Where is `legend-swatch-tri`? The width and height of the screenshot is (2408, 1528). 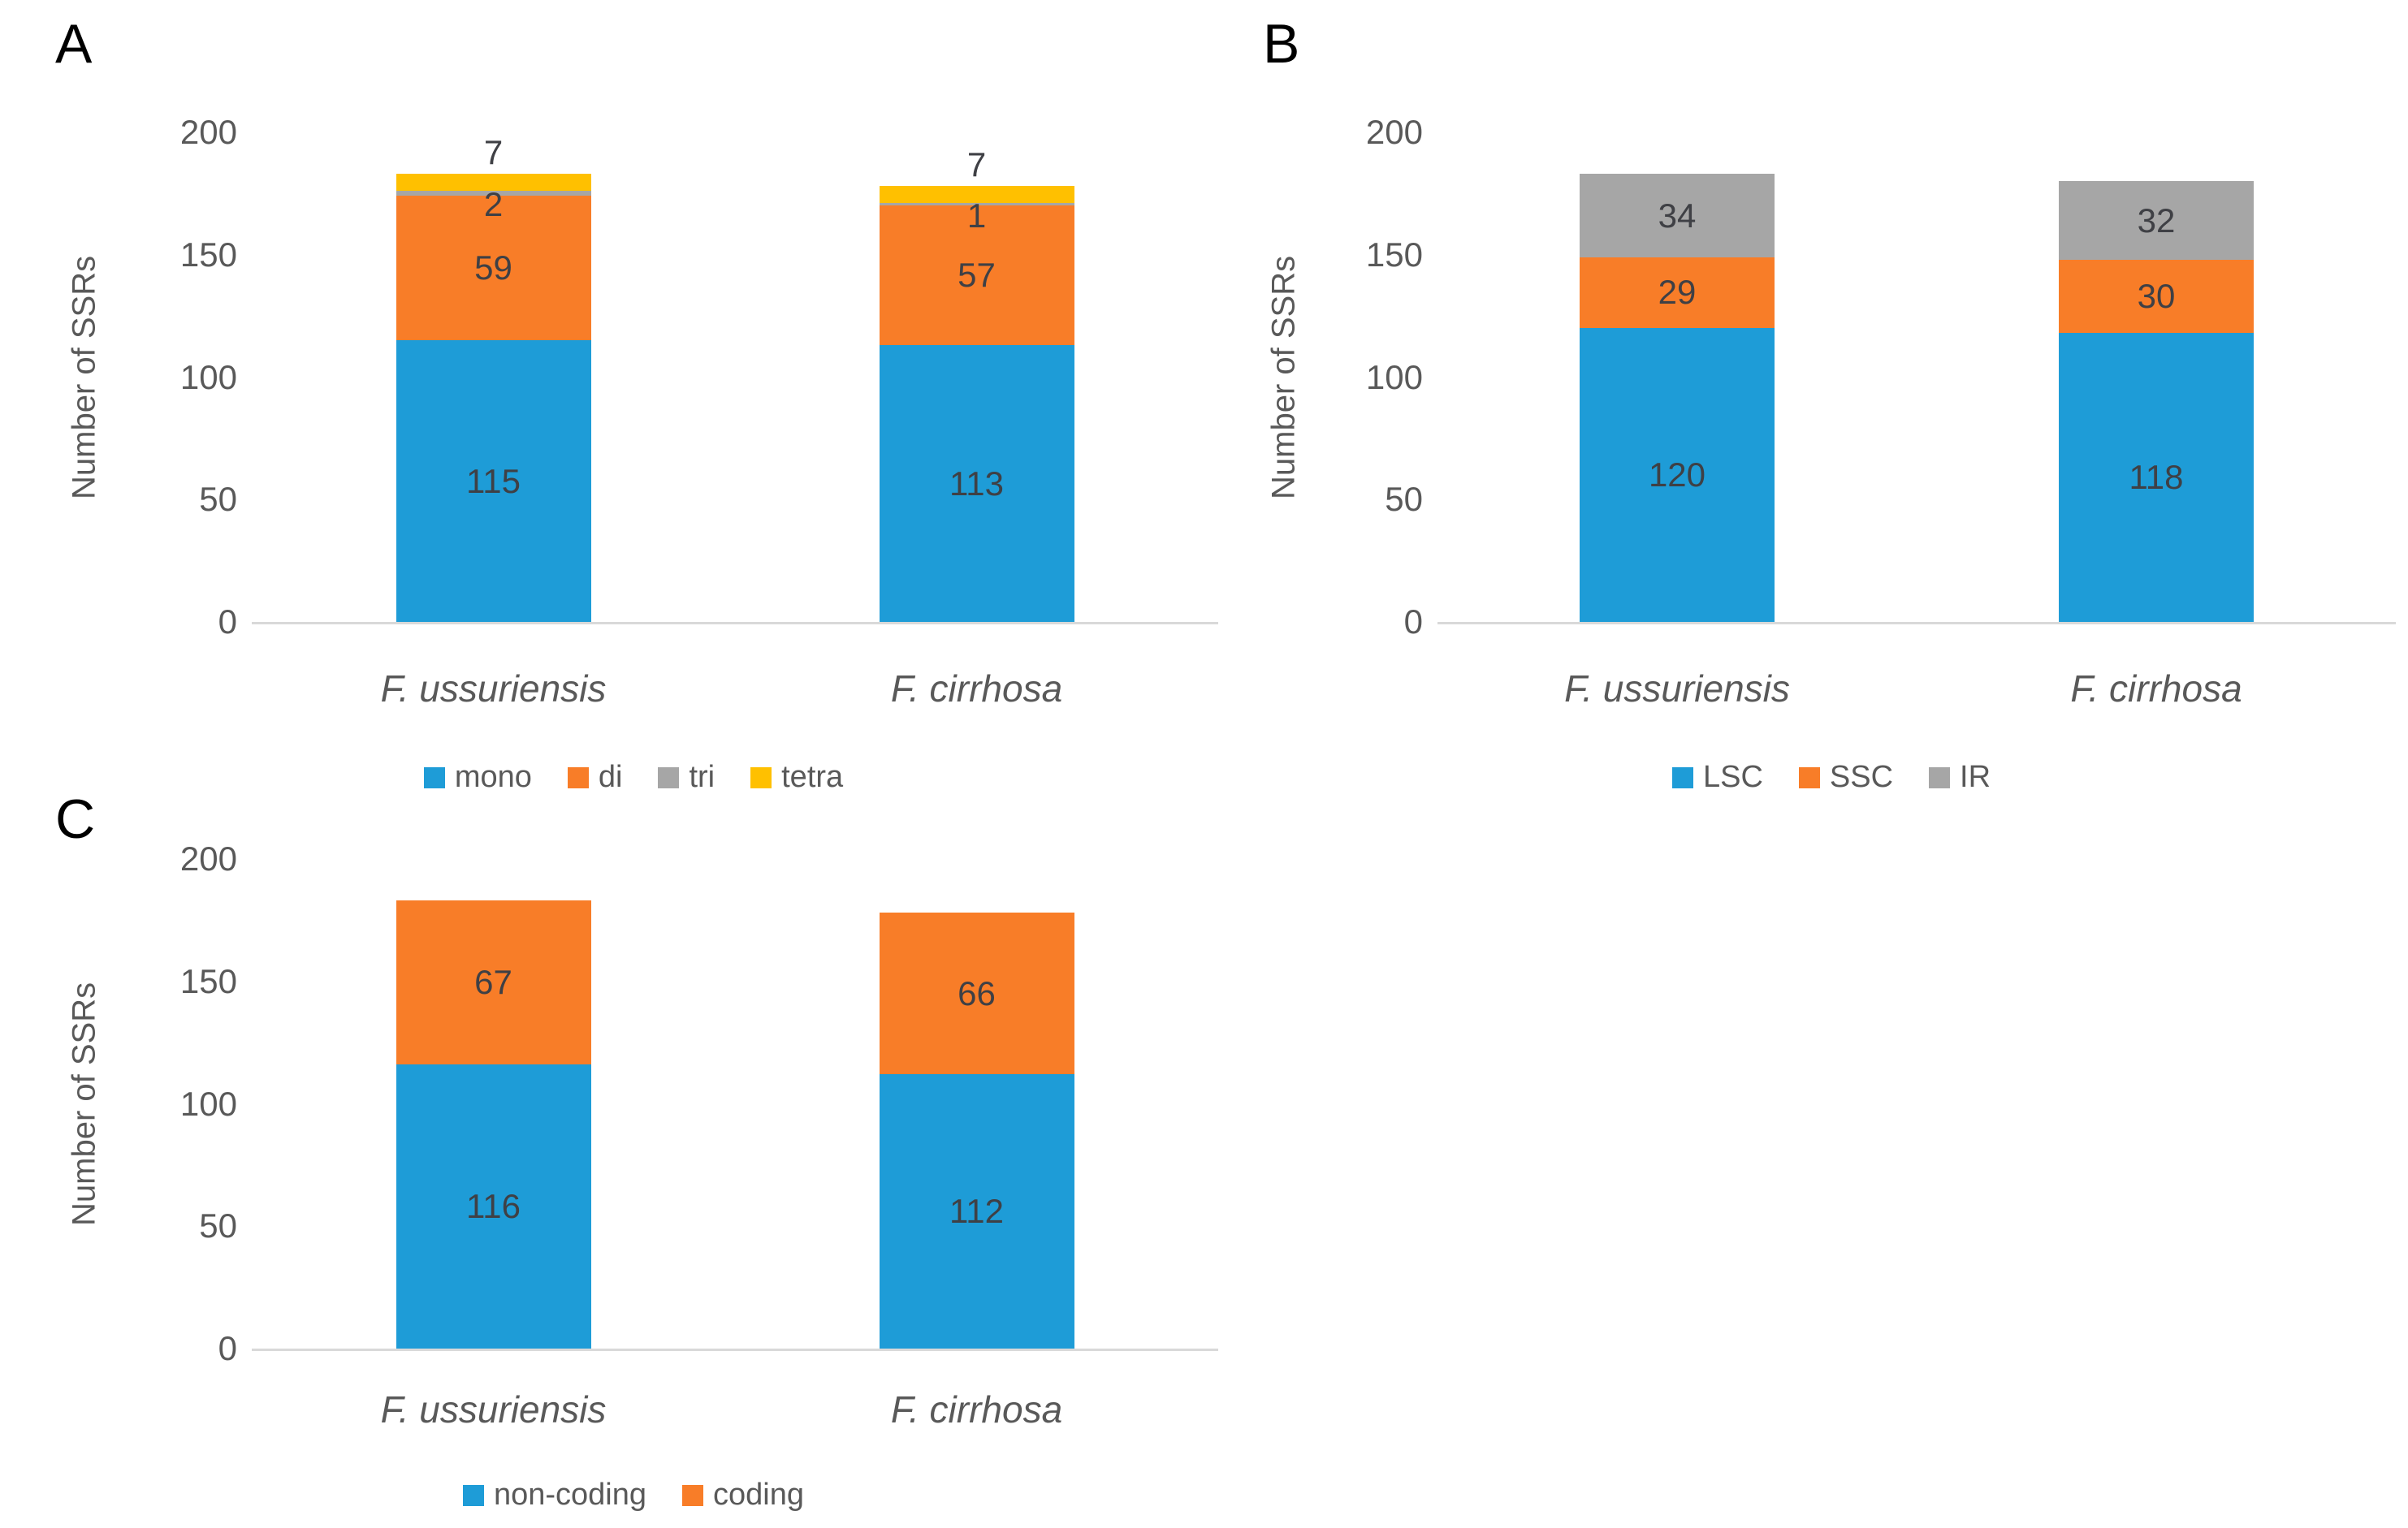
legend-swatch-tri is located at coordinates (669, 777).